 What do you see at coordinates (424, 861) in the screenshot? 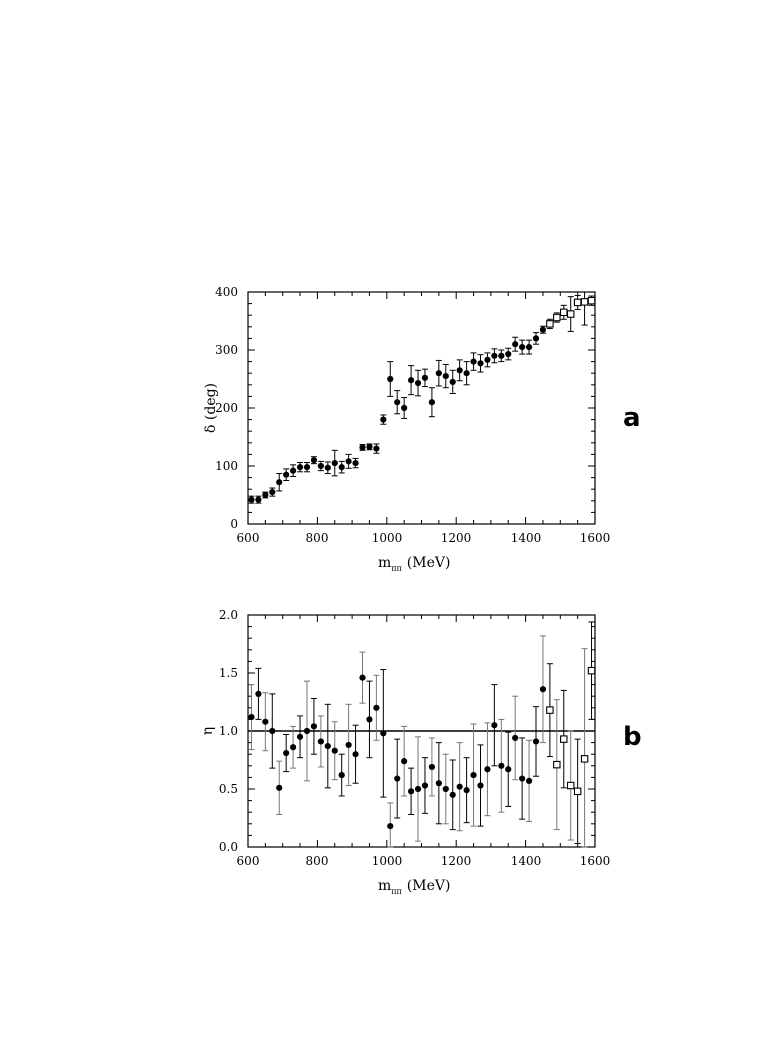
I see `panel-b-xticklabels: 600 800 1000 1200 1400 1600` at bounding box center [424, 861].